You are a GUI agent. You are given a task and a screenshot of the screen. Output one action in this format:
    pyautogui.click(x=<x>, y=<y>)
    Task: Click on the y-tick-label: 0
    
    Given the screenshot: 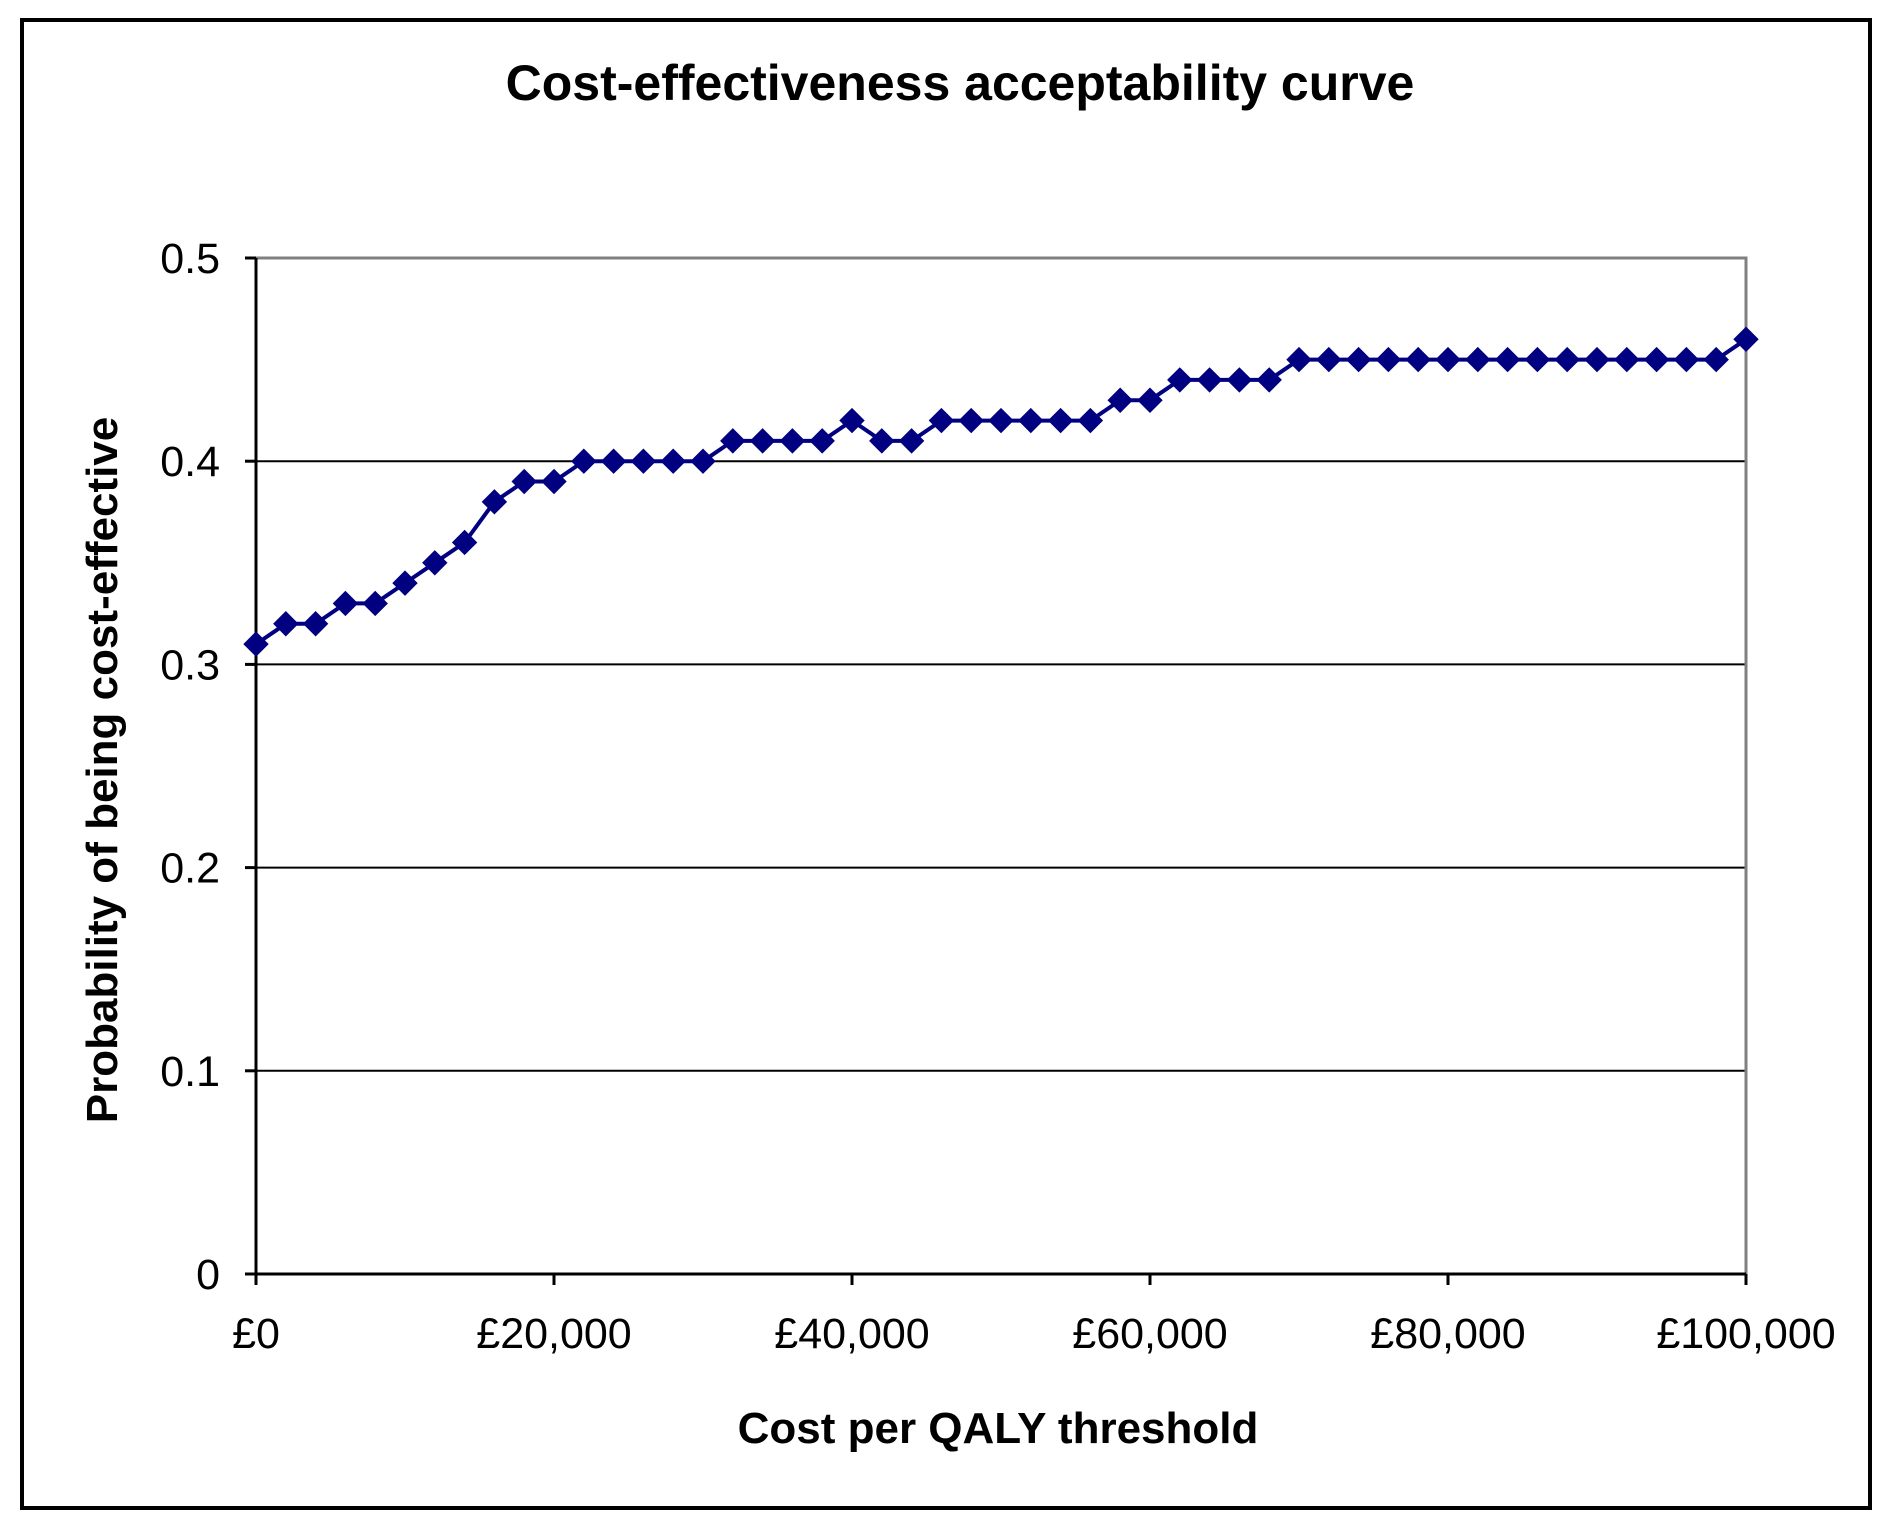 What is the action you would take?
    pyautogui.click(x=208, y=1275)
    